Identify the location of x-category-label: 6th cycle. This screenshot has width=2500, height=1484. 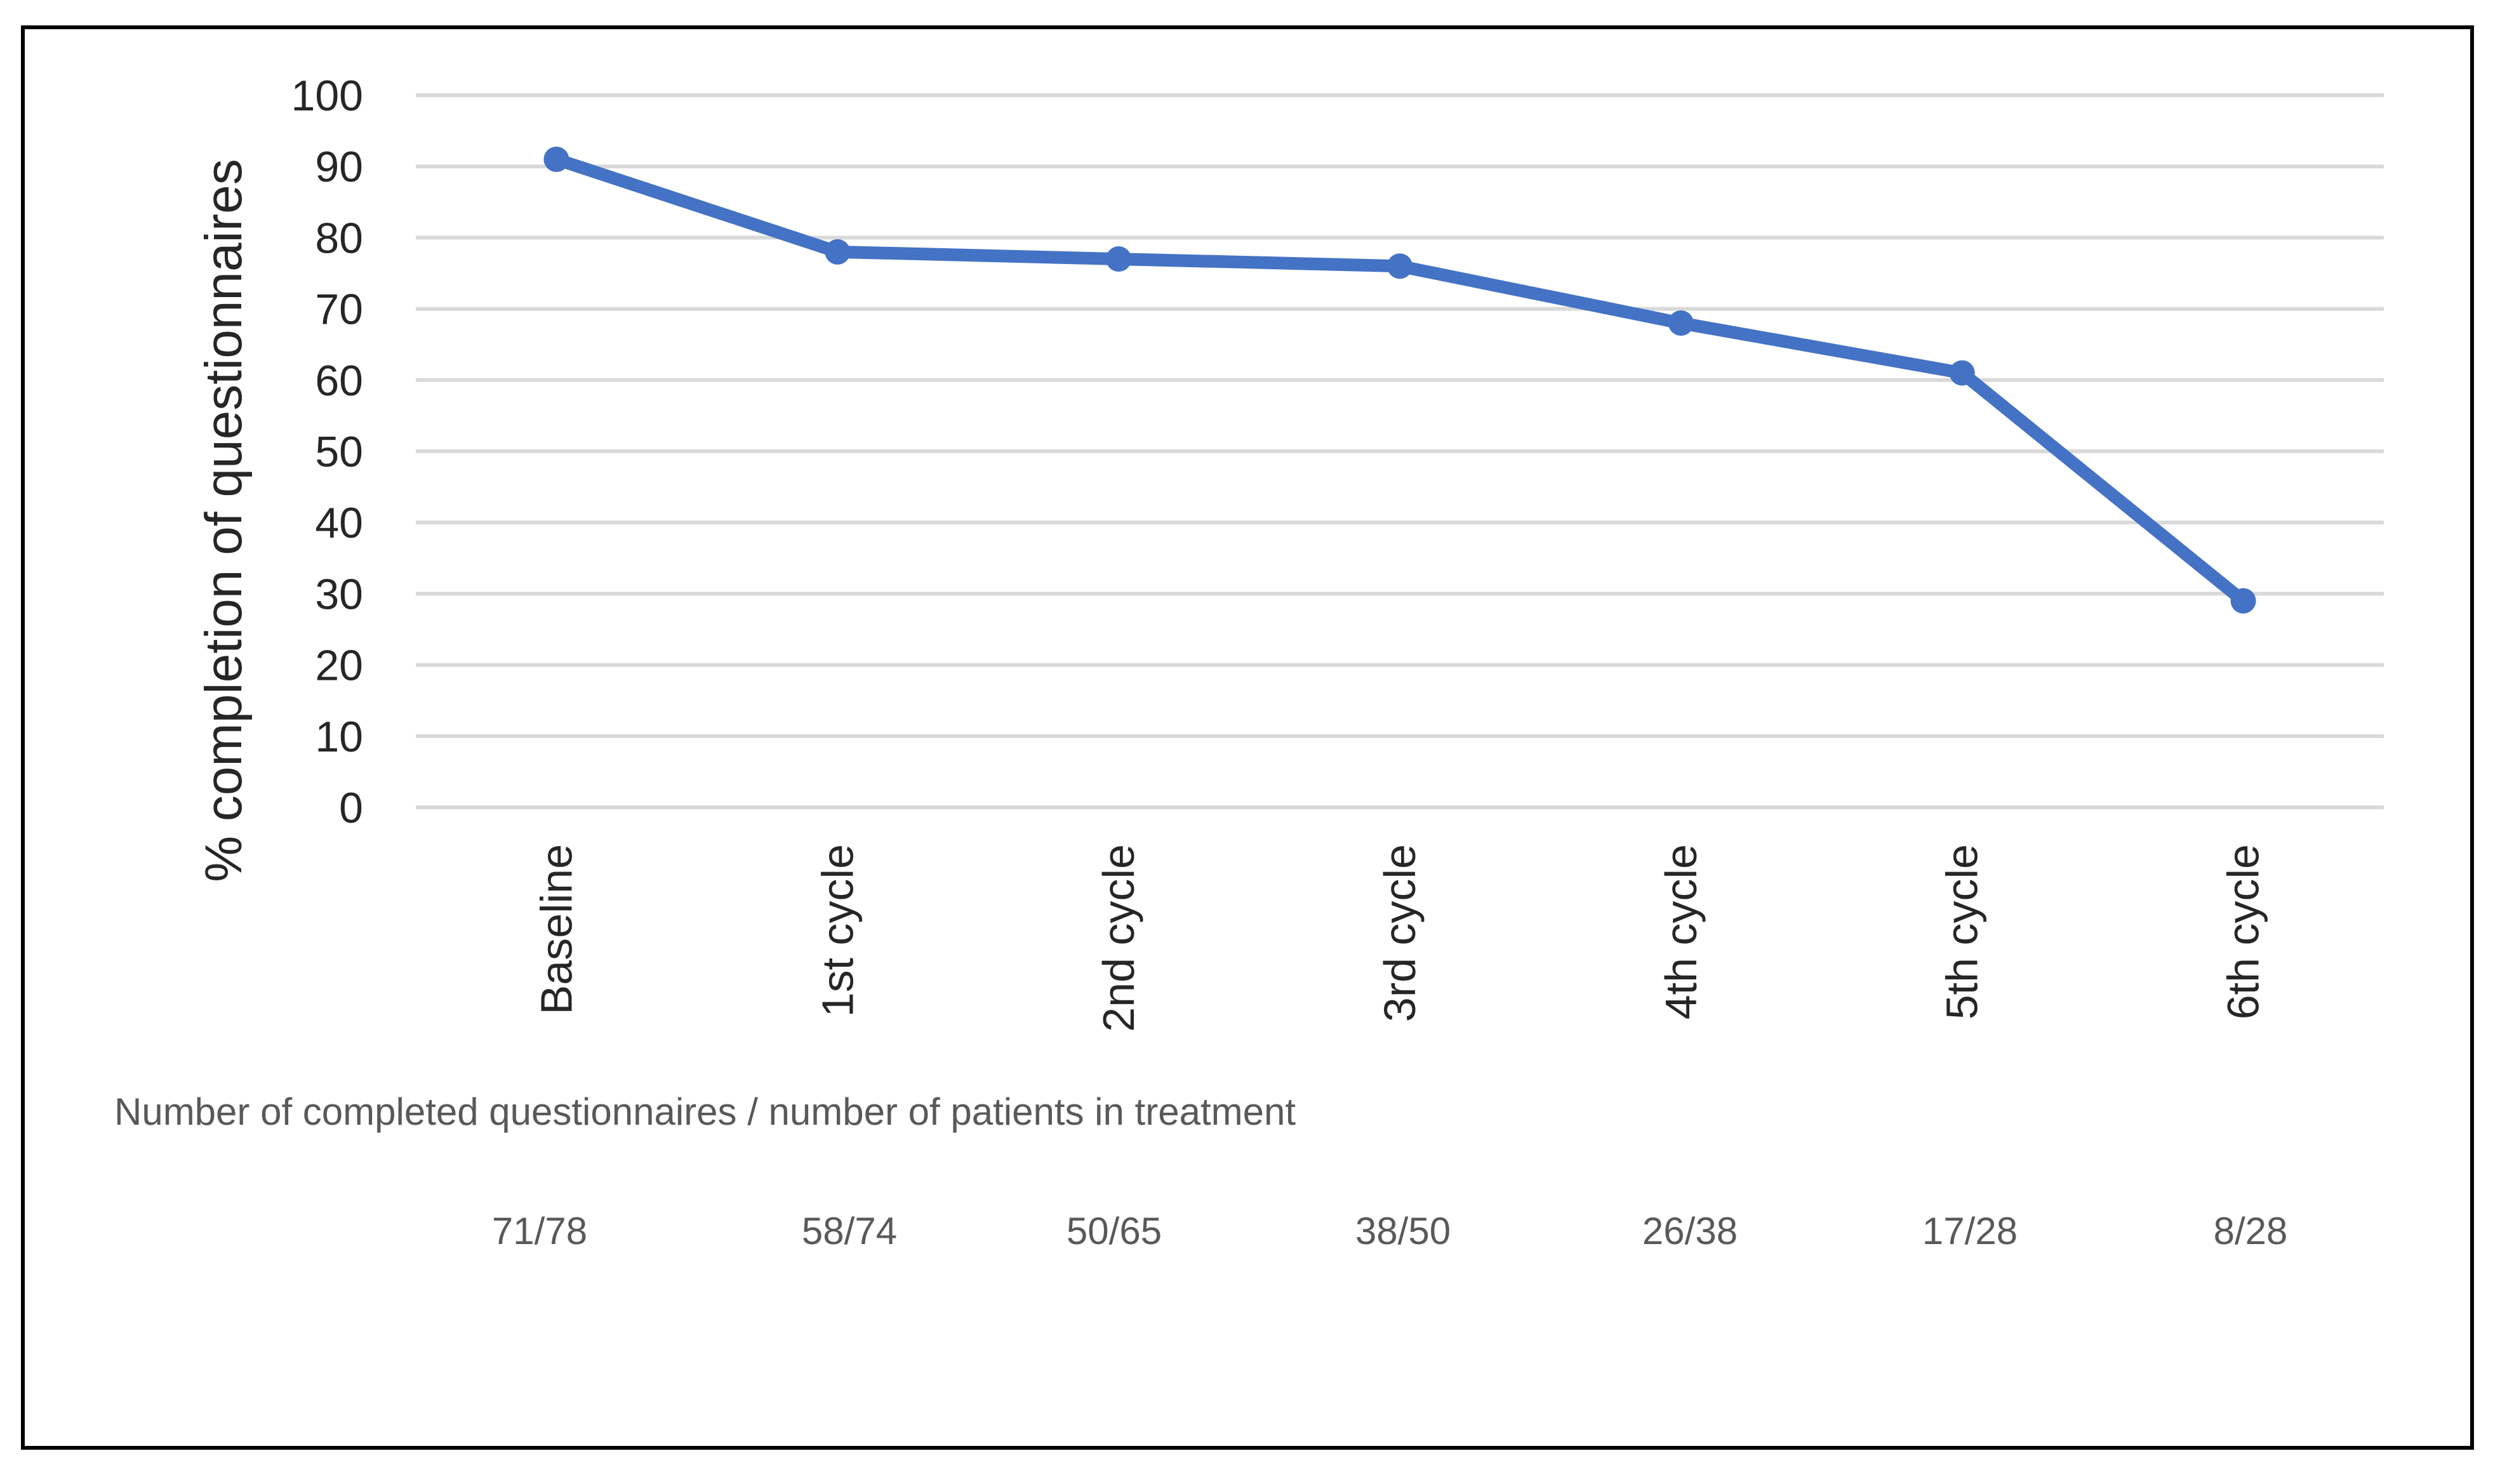
(2243, 931).